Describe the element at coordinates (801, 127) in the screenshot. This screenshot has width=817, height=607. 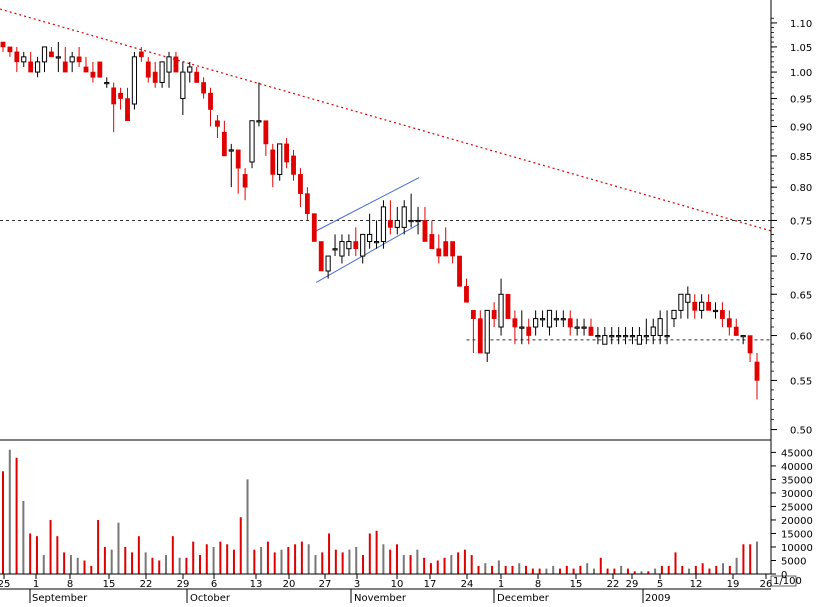
I see `price-tick-label: 0.90` at that location.